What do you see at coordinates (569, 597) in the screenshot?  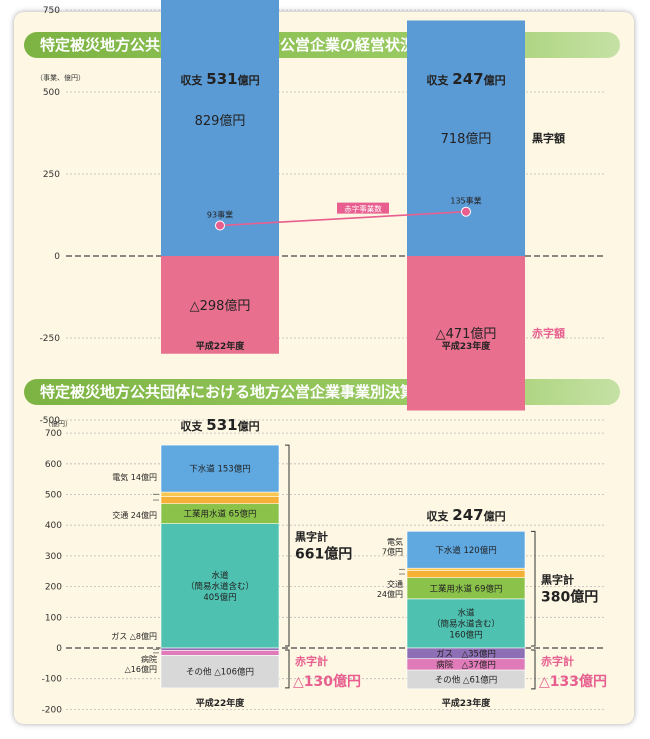 I see `chart-2-surplus-total-value: 380億円` at bounding box center [569, 597].